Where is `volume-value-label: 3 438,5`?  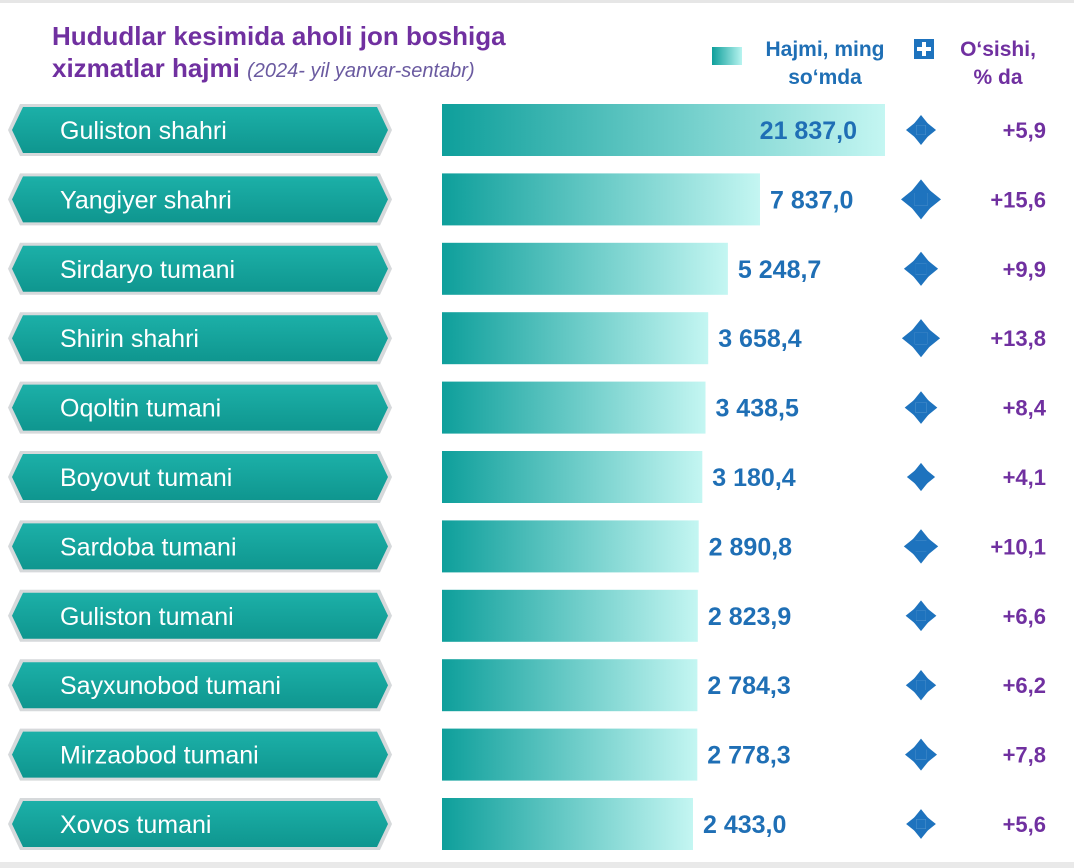 volume-value-label: 3 438,5 is located at coordinates (757, 409).